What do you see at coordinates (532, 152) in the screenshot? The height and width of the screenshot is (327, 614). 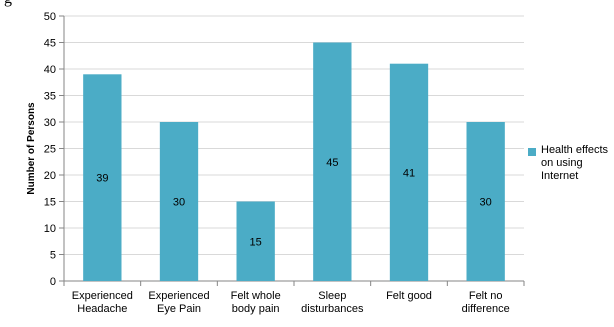 I see `legend-swatch` at bounding box center [532, 152].